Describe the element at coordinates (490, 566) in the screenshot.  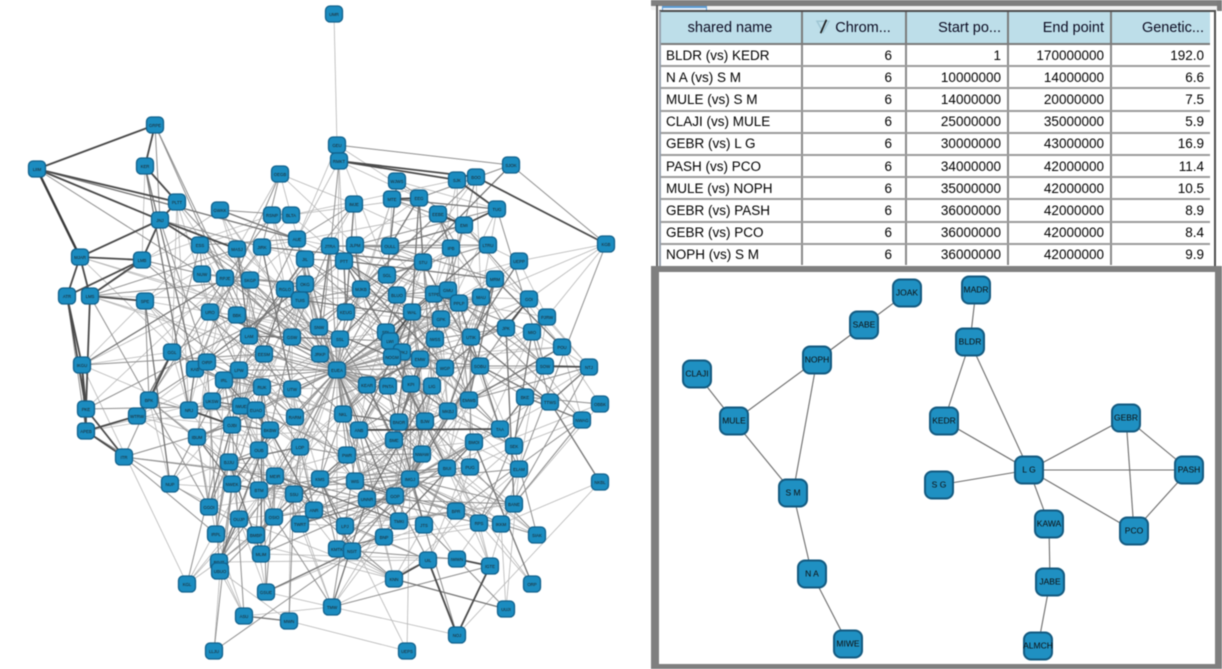
I see `svg-text: IGTE` at that location.